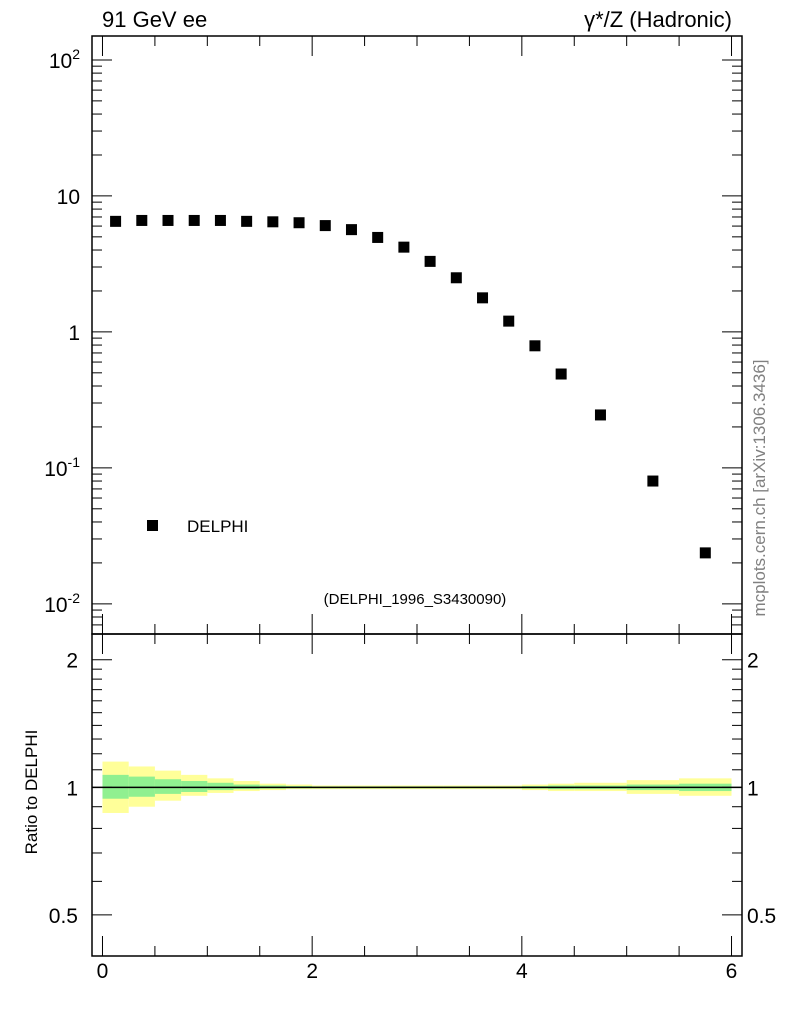 The height and width of the screenshot is (1024, 786). I want to click on legend-marker, so click(152, 525).